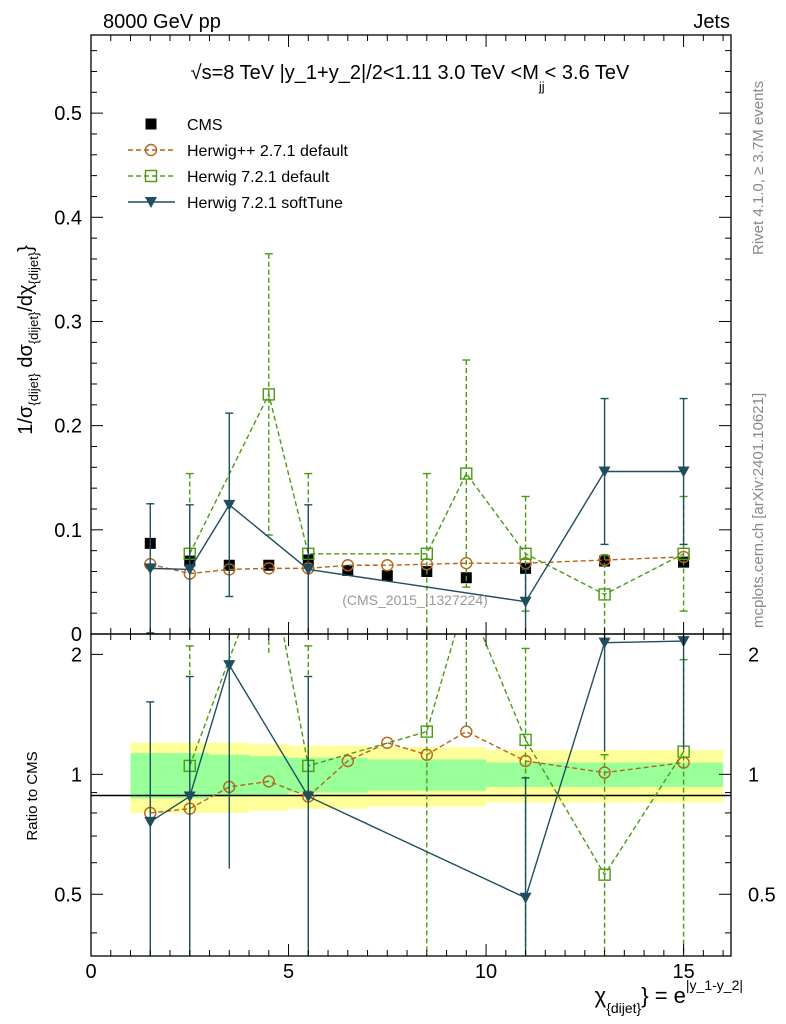  What do you see at coordinates (587, 73) in the screenshot?
I see `title-suffix: < 3.6 TeV` at bounding box center [587, 73].